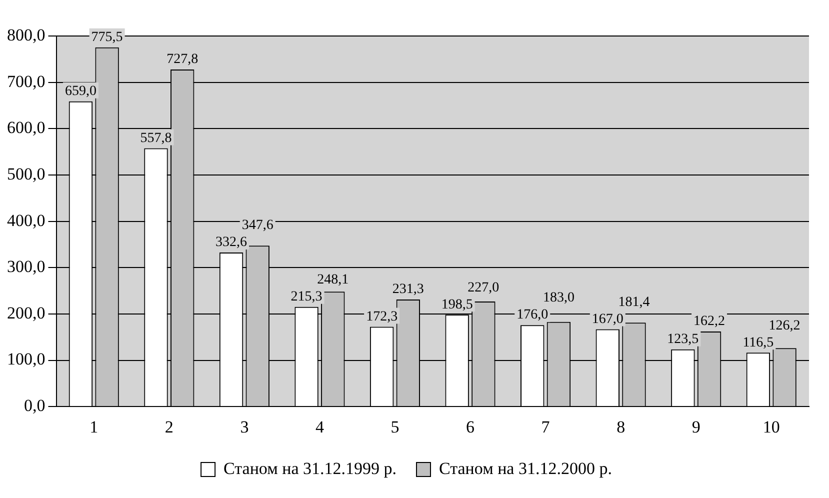  What do you see at coordinates (310, 468) in the screenshot?
I see `legend-label: Станом на 31.12.1999 р.` at bounding box center [310, 468].